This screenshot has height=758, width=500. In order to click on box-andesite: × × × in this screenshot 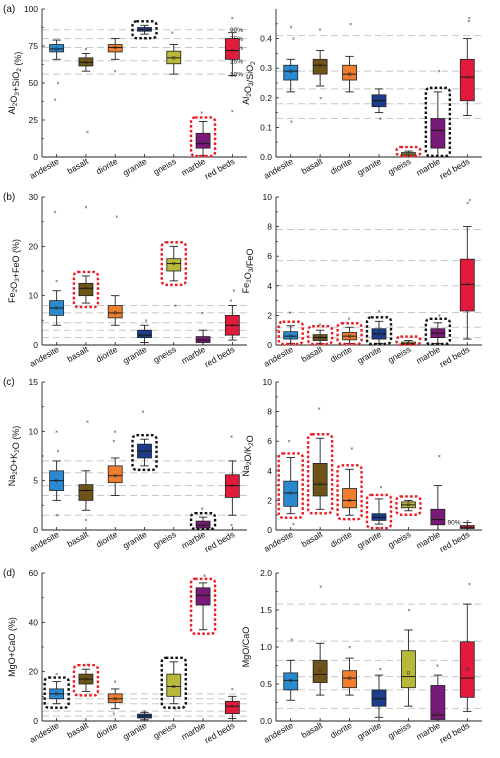, I will do `click(291, 75)`.